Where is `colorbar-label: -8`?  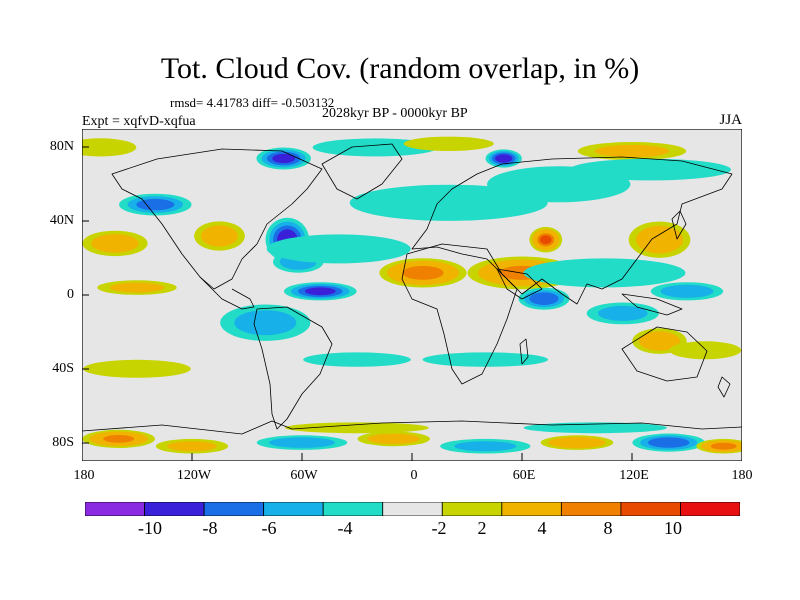 colorbar-label: -8 is located at coordinates (210, 528).